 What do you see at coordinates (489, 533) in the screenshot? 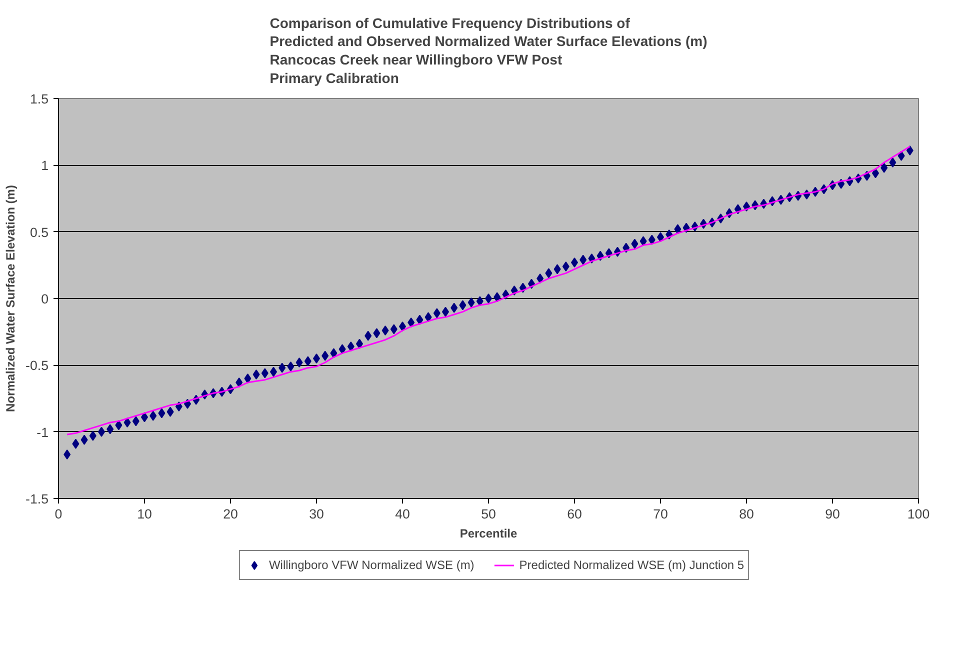
I see `x-axis-title: Percentile` at bounding box center [489, 533].